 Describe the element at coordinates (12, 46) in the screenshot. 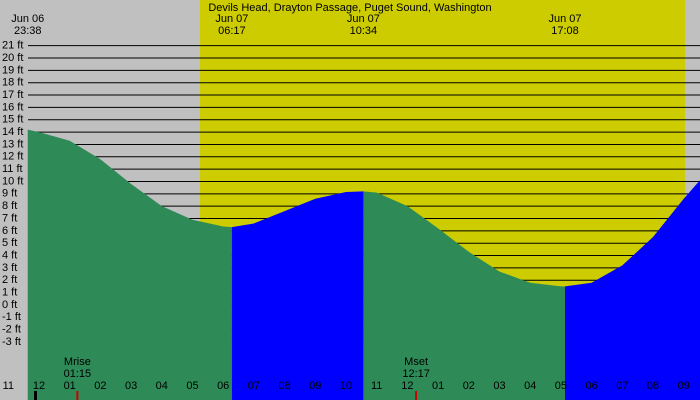

I see `y-tick-label: 21 ft` at that location.